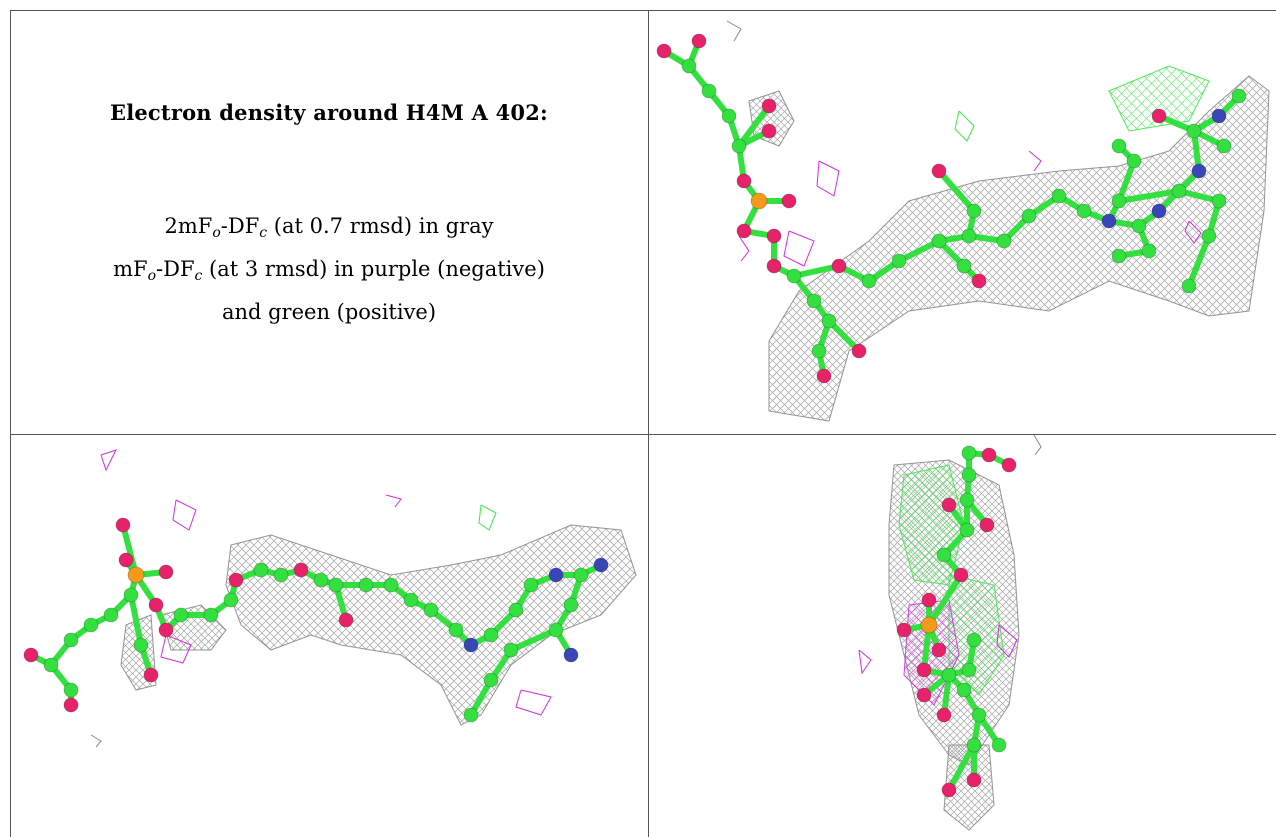 The height and width of the screenshot is (837, 1276). I want to click on legend-line1-sub1: o, so click(216, 233).